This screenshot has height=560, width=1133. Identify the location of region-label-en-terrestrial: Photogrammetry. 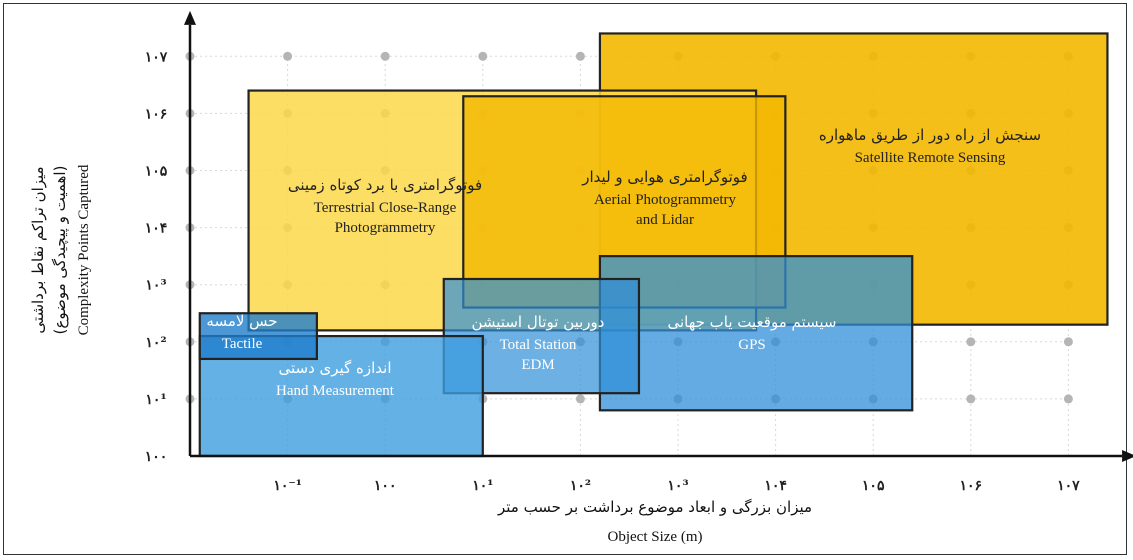
(385, 228).